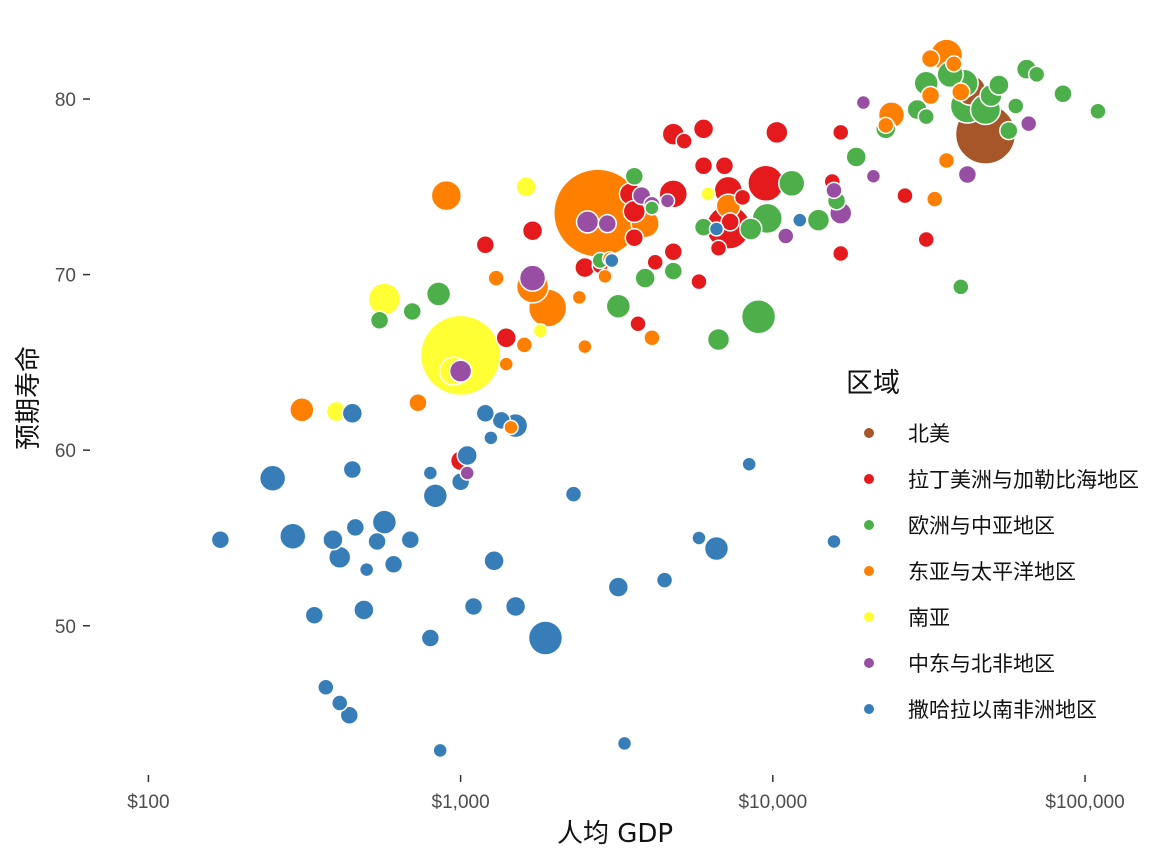  What do you see at coordinates (615, 834) in the screenshot?
I see `x-axis-title: 人均 GDP` at bounding box center [615, 834].